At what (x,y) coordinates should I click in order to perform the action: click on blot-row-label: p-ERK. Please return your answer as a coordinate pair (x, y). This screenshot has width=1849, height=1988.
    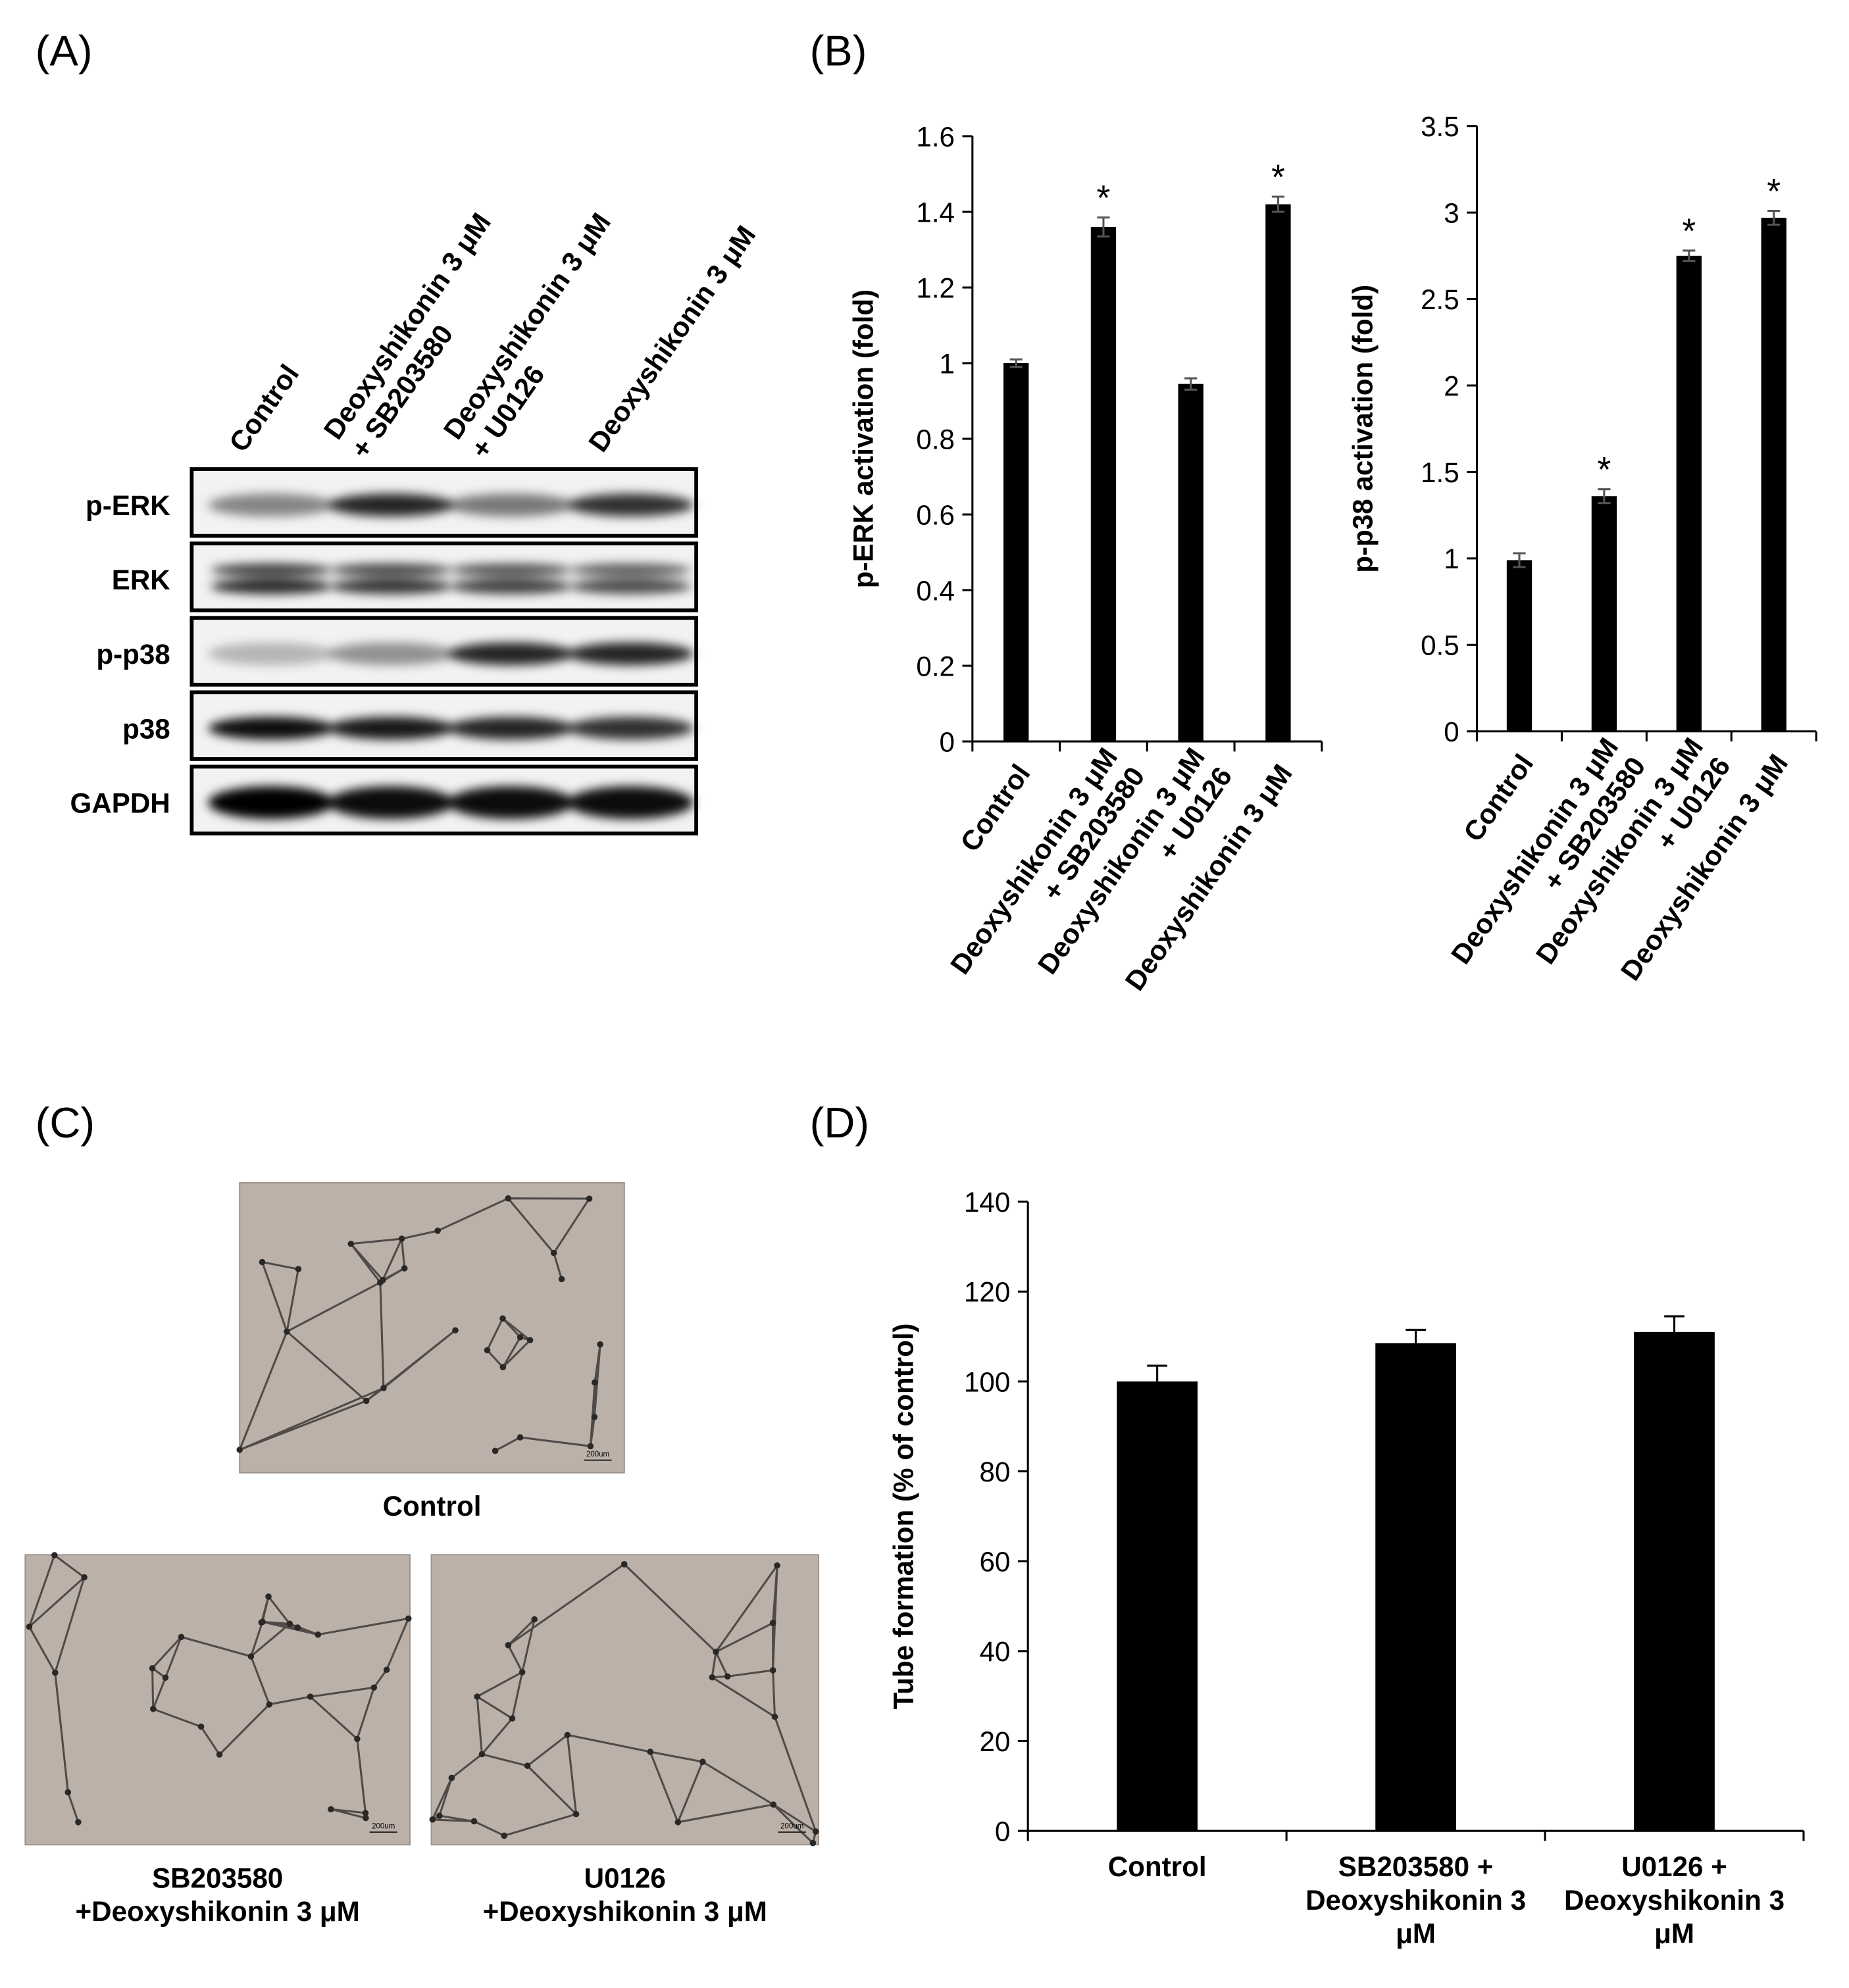
    Looking at the image, I should click on (128, 505).